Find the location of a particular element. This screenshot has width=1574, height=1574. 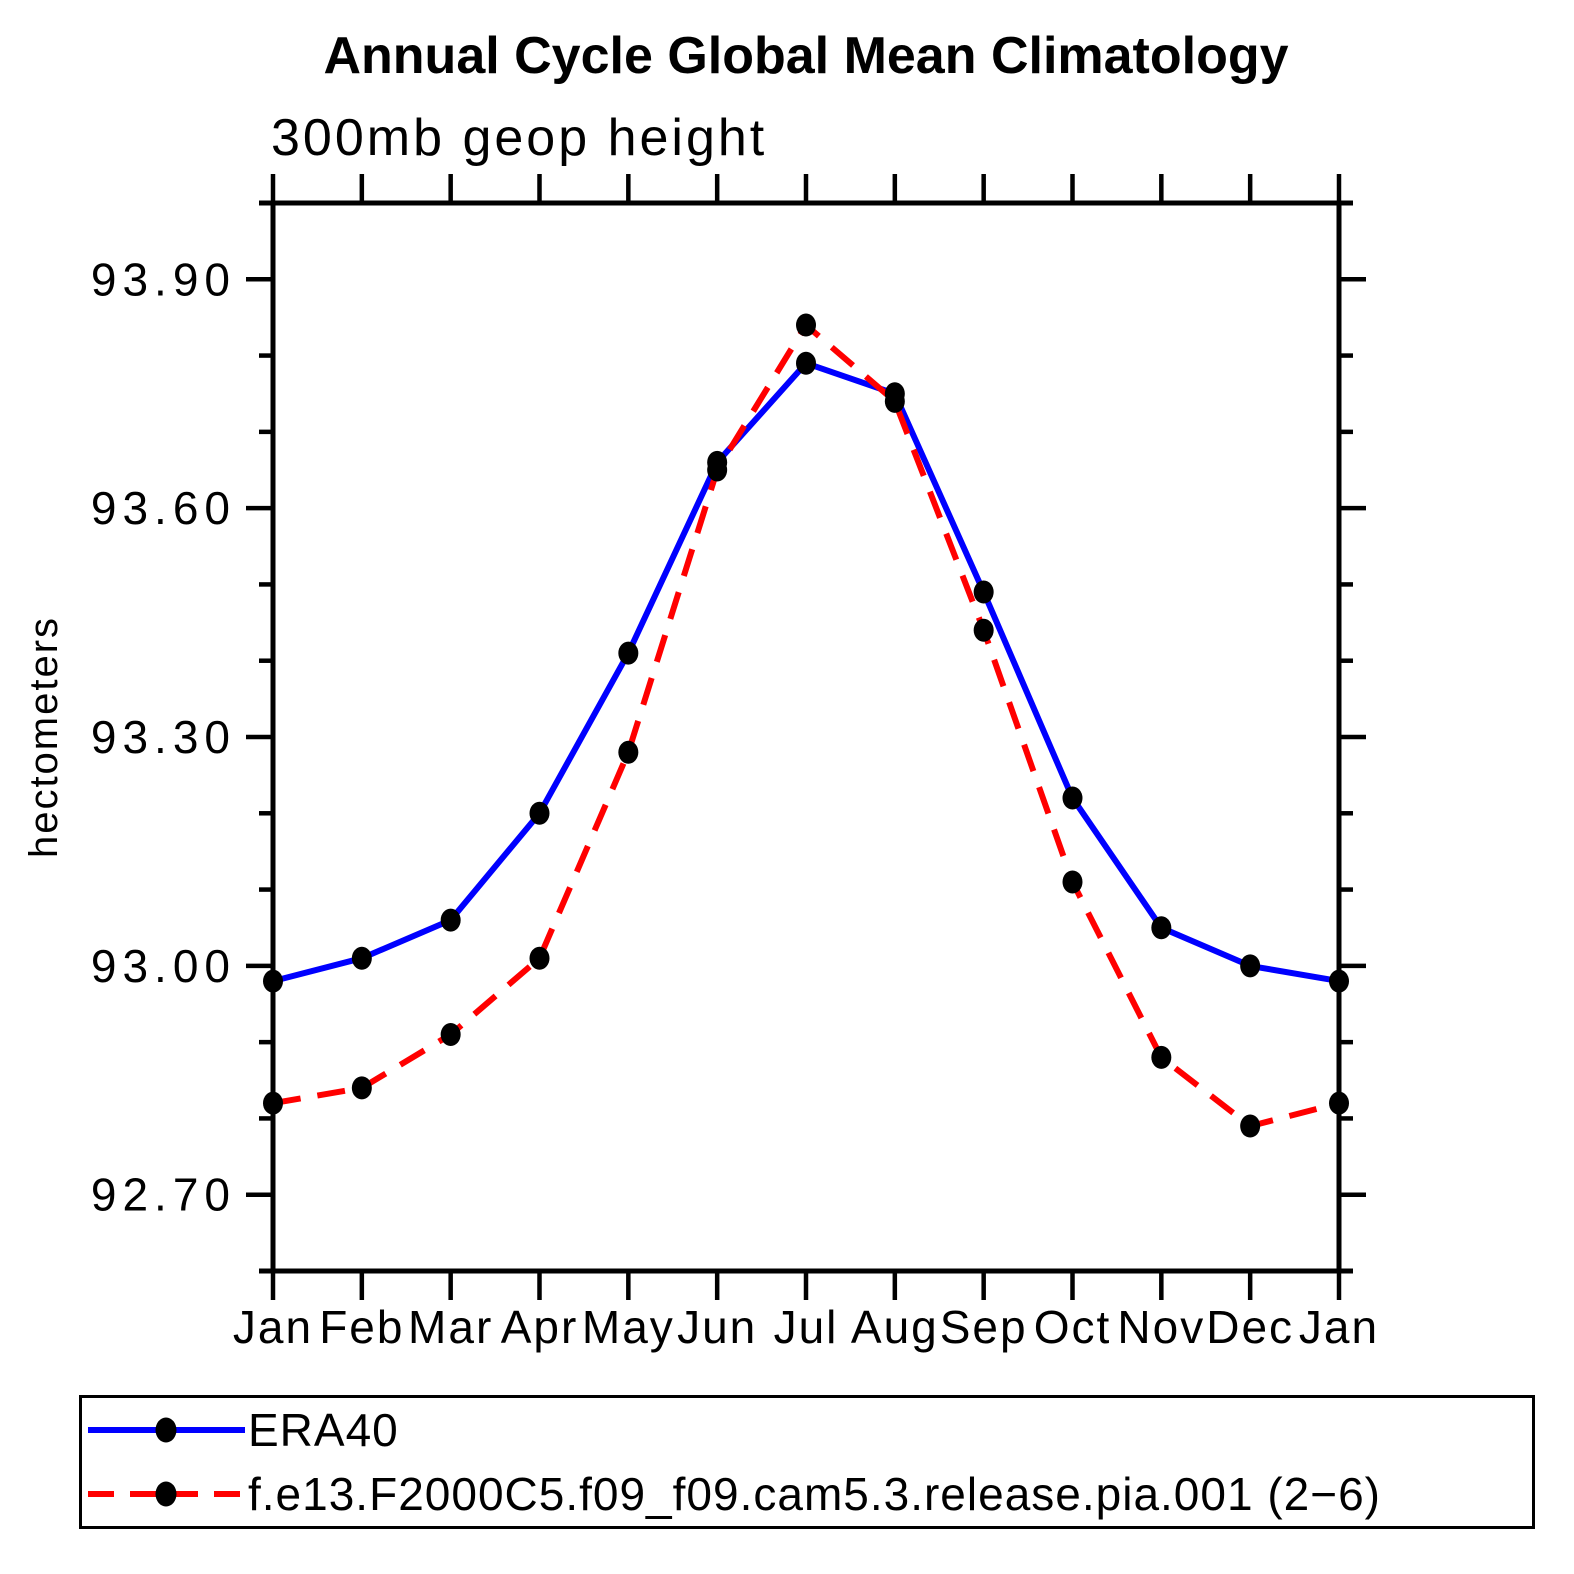

x-tick-label: Jul is located at coordinates (806, 1327).